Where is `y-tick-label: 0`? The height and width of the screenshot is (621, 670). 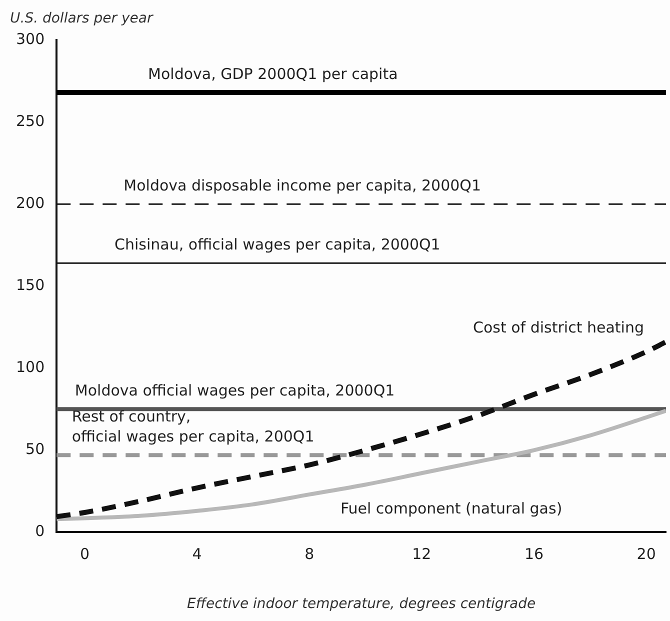 y-tick-label: 0 is located at coordinates (40, 531).